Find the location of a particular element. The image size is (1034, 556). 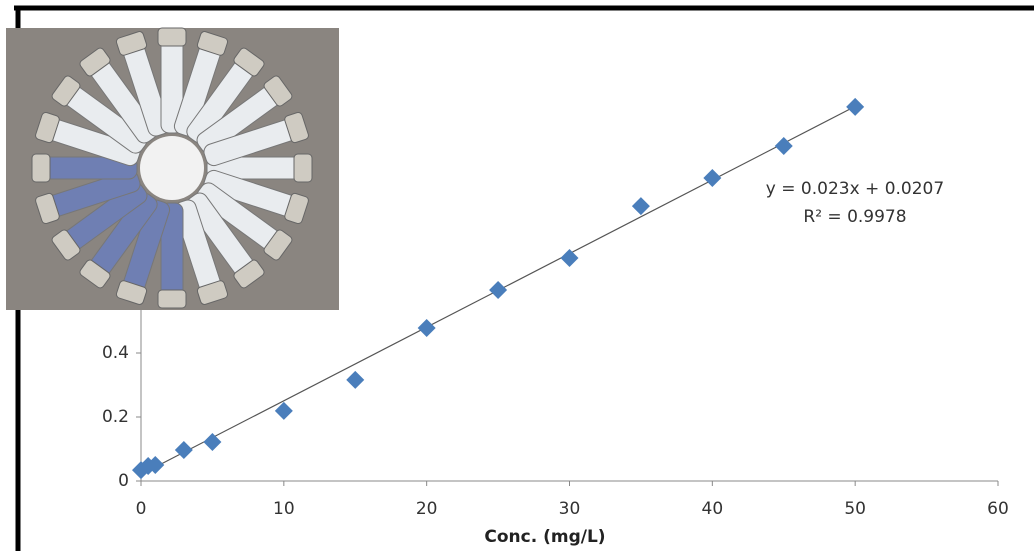

x-axis-label: Conc. (mg/L) is located at coordinates (544, 537).